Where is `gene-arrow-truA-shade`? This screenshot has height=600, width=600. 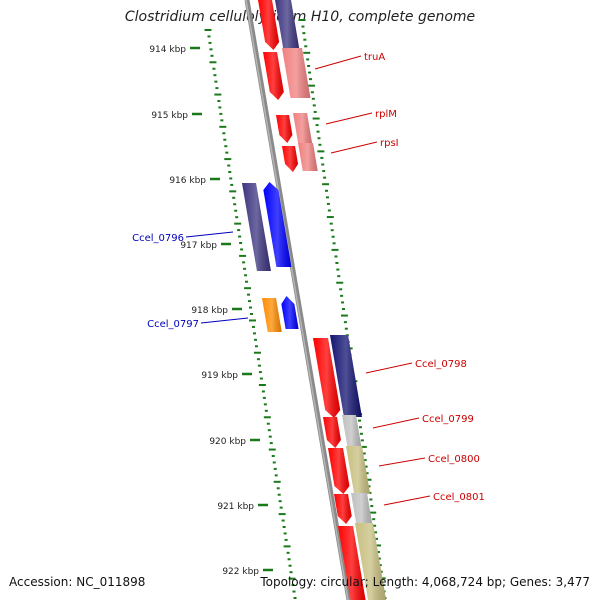
gene-arrow-truA-shade is located at coordinates (273, 76).